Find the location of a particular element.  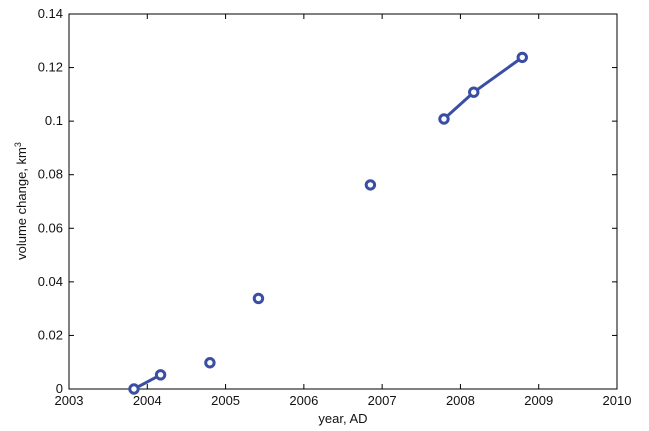

x-tick-label: 2007 is located at coordinates (382, 400).